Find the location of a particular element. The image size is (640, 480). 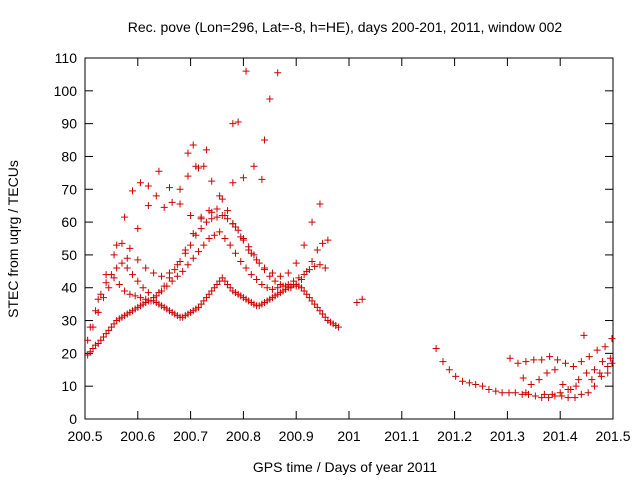

y-tick-label: 80 is located at coordinates (69, 156).